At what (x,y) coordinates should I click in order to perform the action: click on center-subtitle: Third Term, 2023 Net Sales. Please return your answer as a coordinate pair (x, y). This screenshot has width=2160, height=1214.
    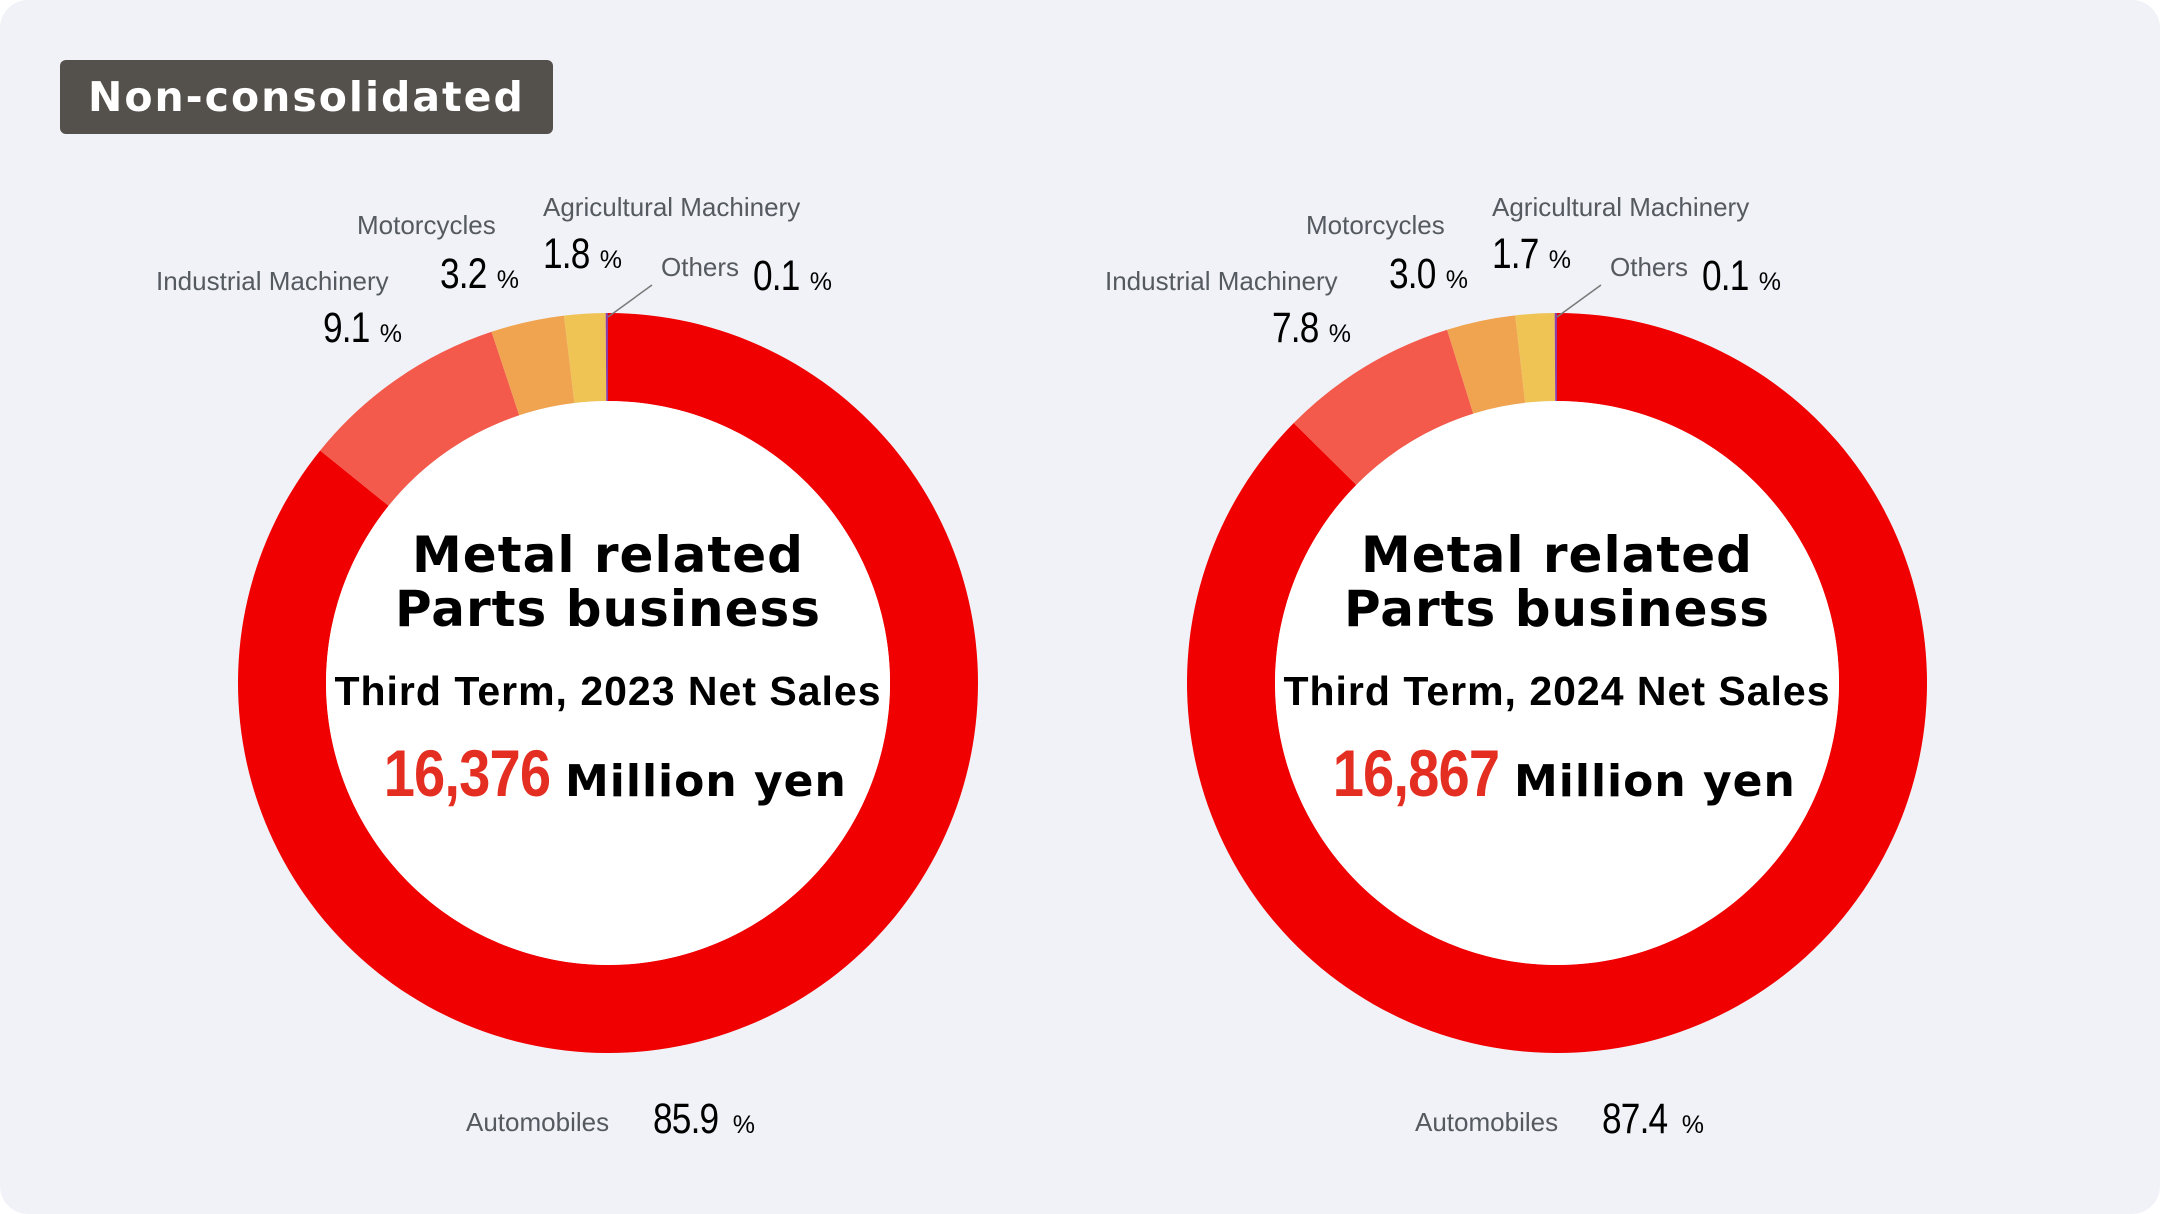
    Looking at the image, I should click on (608, 691).